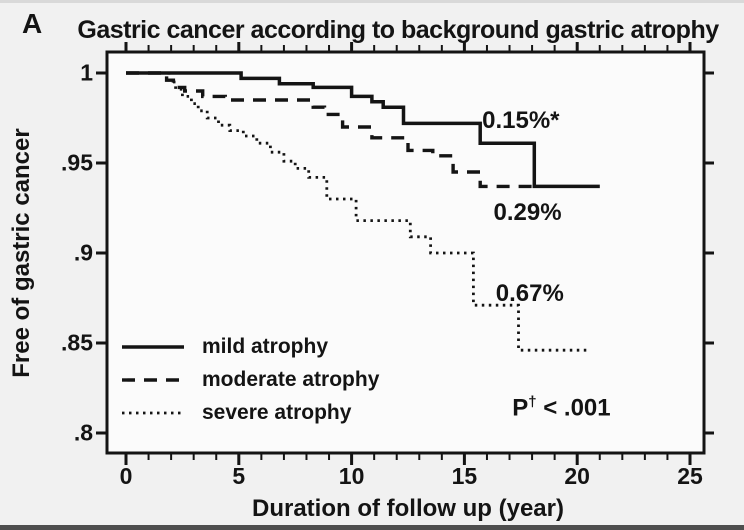 This screenshot has width=744, height=530. I want to click on survival-curve-mild-atrophy, so click(363, 130).